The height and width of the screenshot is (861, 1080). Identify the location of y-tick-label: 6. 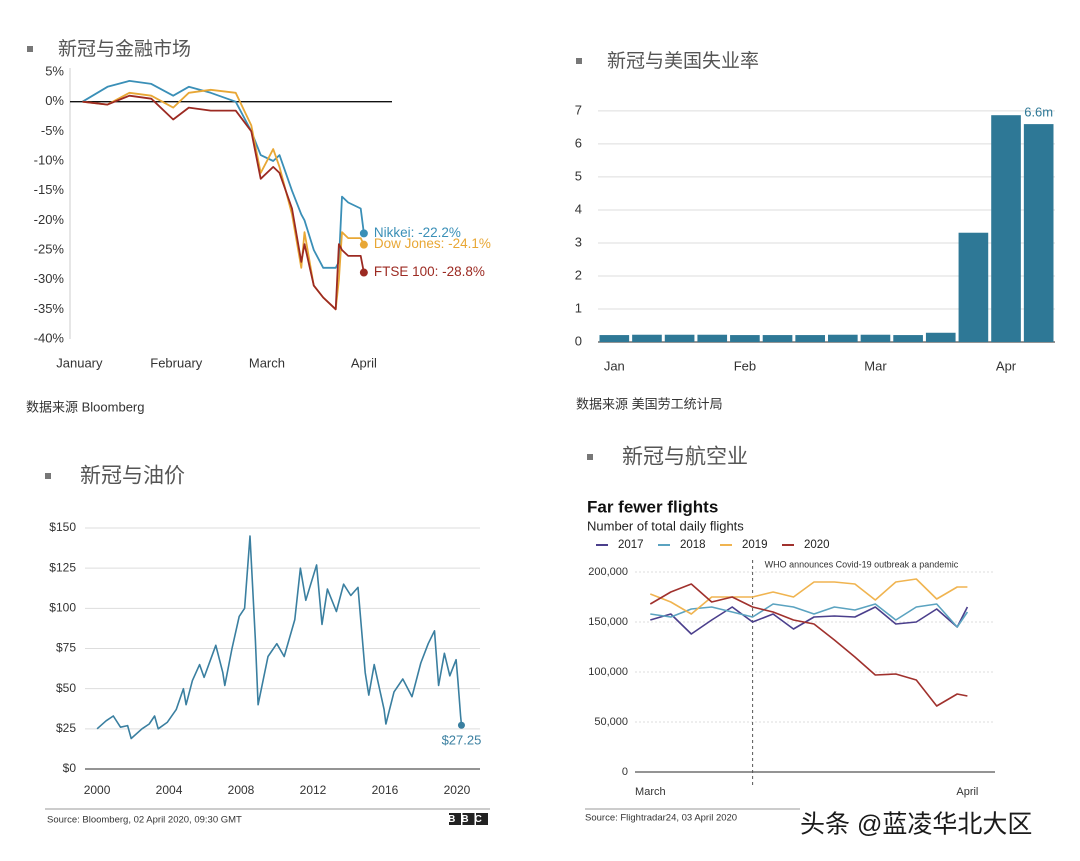
(578, 142).